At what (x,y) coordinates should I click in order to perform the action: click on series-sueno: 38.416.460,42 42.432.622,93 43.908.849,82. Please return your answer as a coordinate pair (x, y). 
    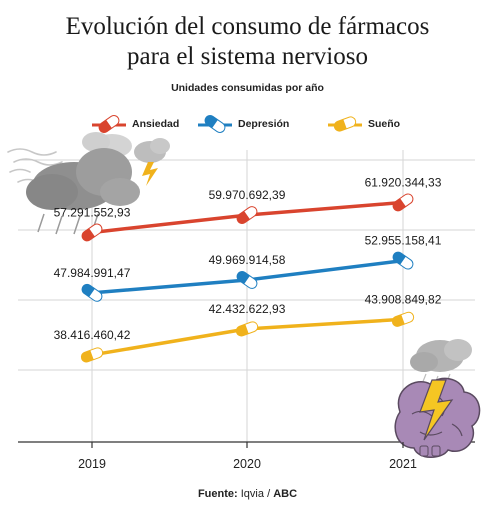
    Looking at the image, I should click on (248, 327).